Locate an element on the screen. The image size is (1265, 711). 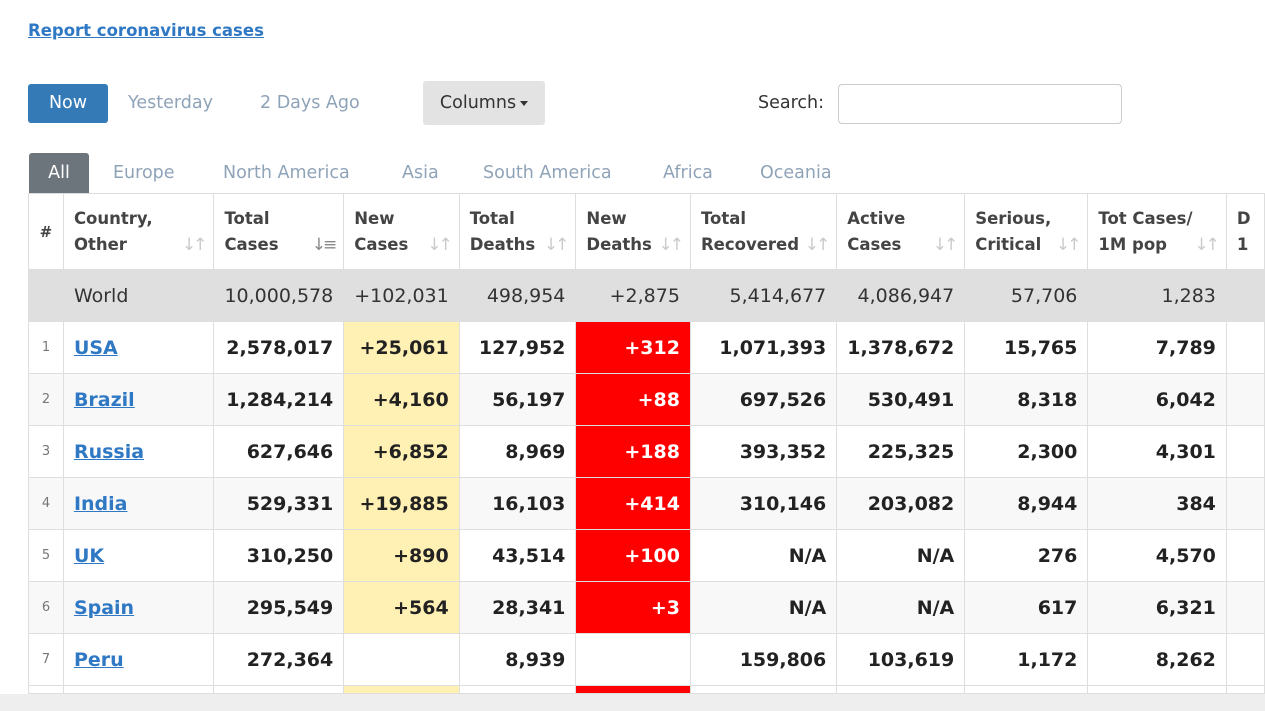
header-label-line: D is located at coordinates (1243, 218).